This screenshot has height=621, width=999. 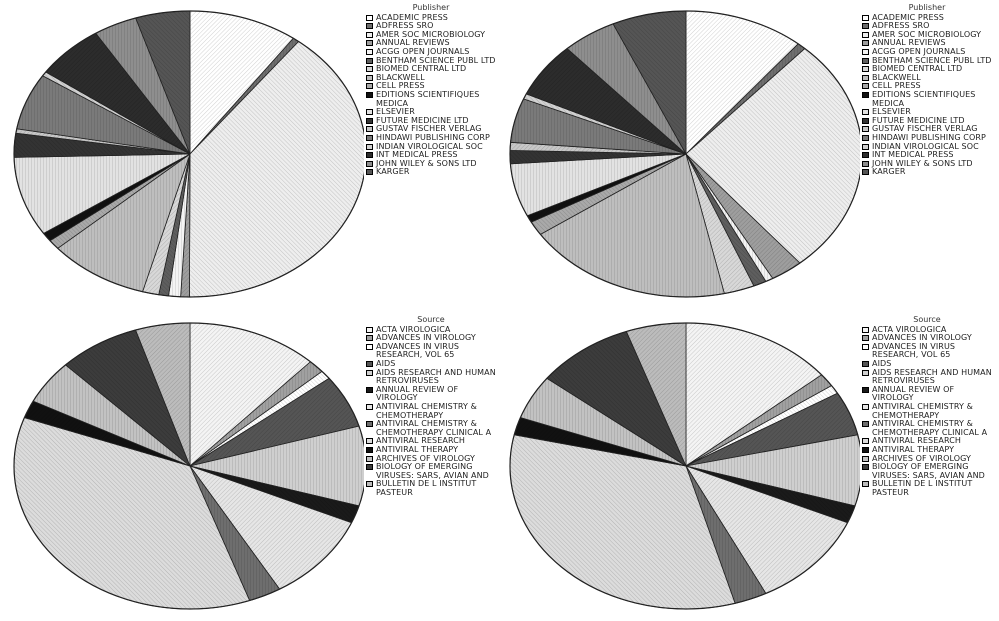 I want to click on legend-item: ADVANCES IN VIRUS RESEARCH, VOL 65, so click(x=431, y=350).